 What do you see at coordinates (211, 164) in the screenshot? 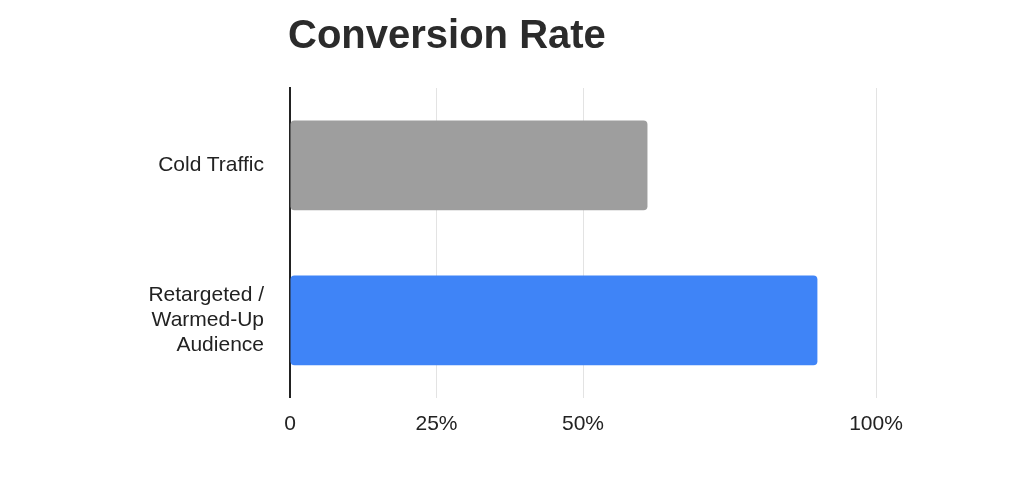
I see `y-tick-label: Cold Traffic` at bounding box center [211, 164].